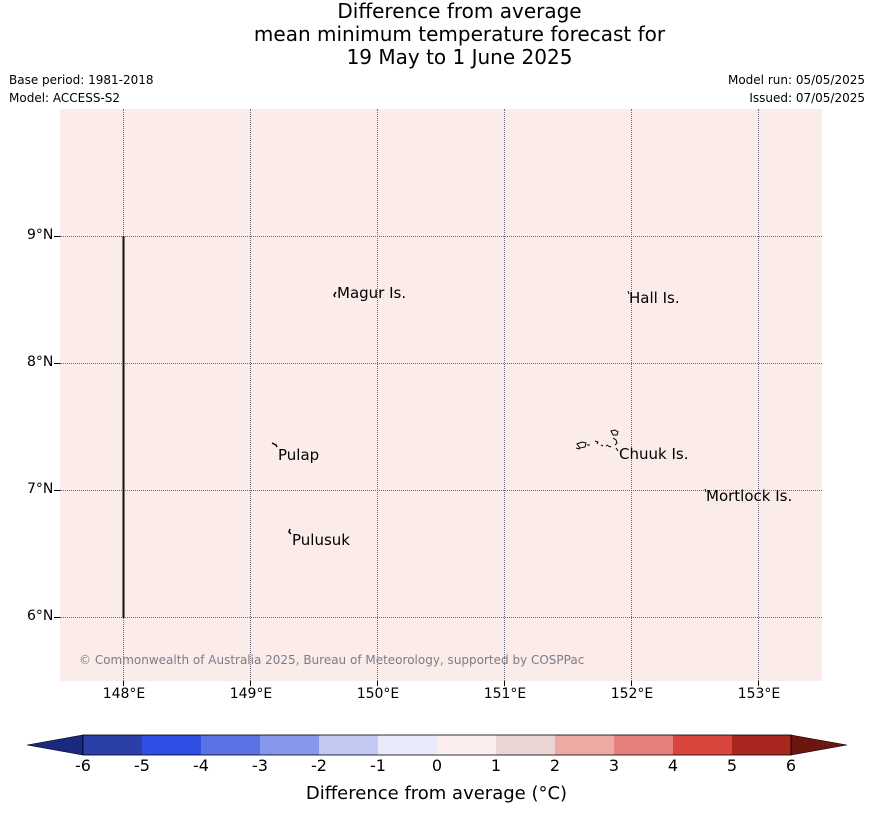  Describe the element at coordinates (796, 89) in the screenshot. I see `meta-right: Model run: 05/05/2025 Issued: 07/05/2025` at that location.